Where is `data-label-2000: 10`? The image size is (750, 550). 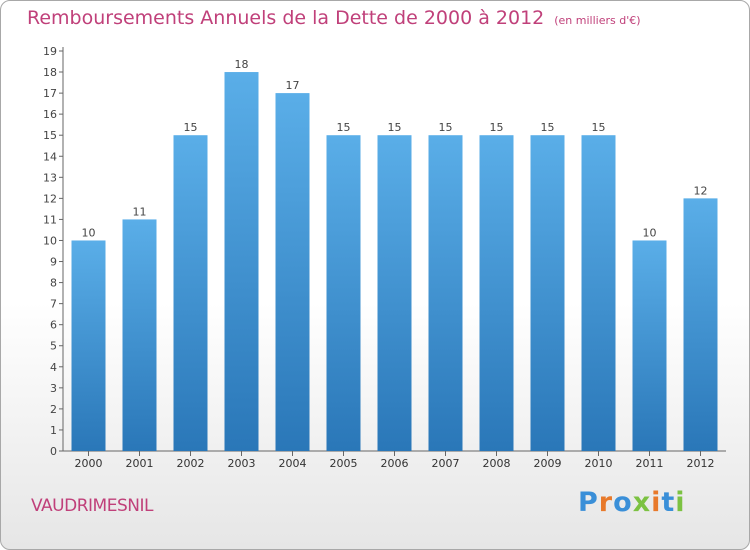 data-label-2000: 10 is located at coordinates (89, 232).